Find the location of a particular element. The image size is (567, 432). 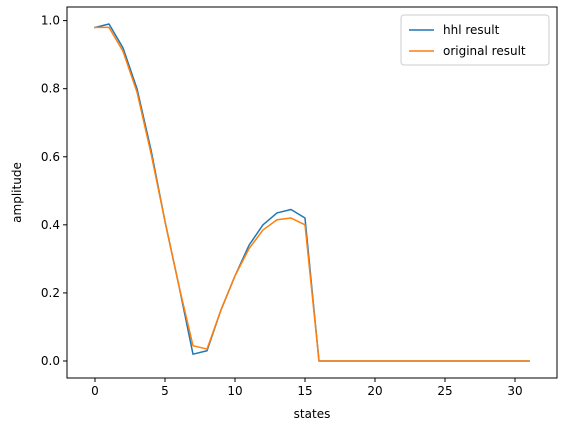

legend-label: original result is located at coordinates (484, 51).